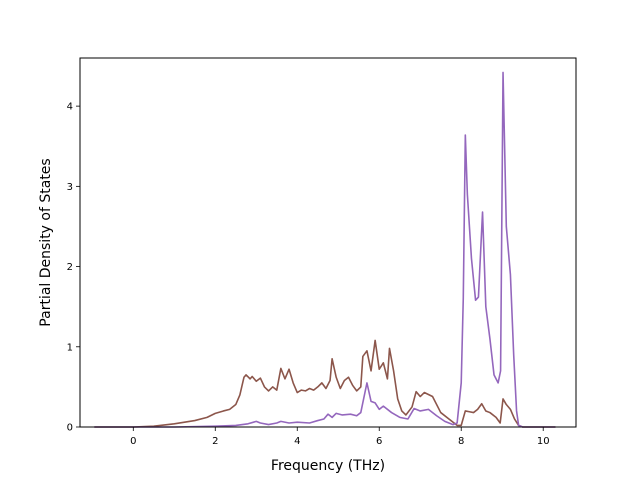 The width and height of the screenshot is (640, 480). Describe the element at coordinates (297, 441) in the screenshot. I see `x-tick-label: 4` at that location.